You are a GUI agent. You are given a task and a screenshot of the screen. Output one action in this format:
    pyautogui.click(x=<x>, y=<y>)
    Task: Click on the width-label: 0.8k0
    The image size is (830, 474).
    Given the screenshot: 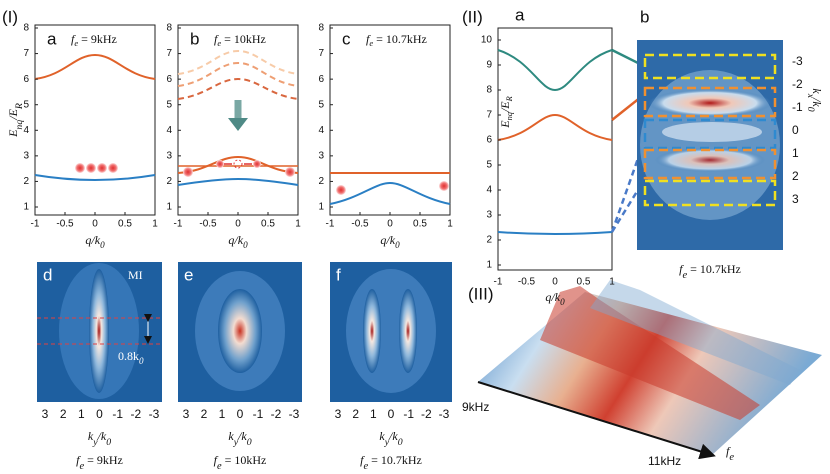 What is the action you would take?
    pyautogui.click(x=131, y=357)
    